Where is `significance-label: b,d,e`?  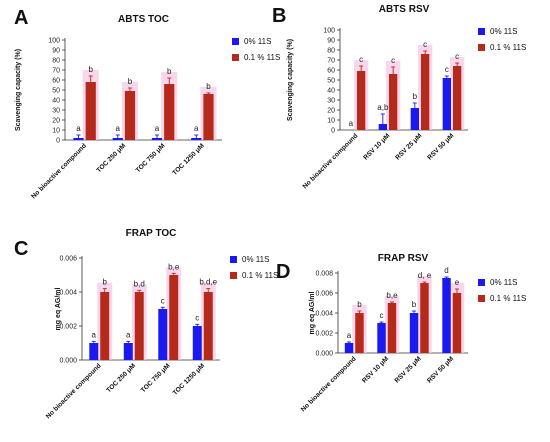
significance-label: b,d,e is located at coordinates (208, 282).